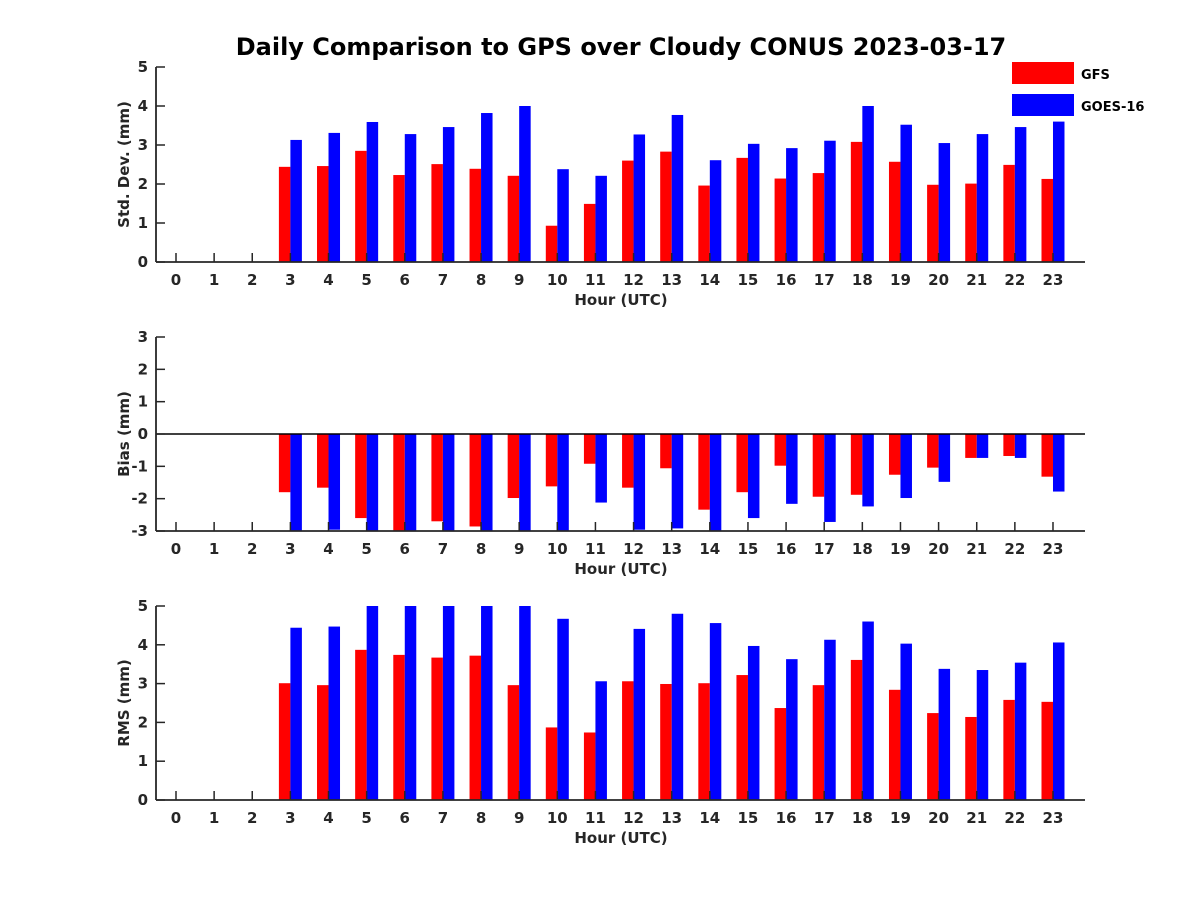  I want to click on y-tick-label: -2, so click(139, 499).